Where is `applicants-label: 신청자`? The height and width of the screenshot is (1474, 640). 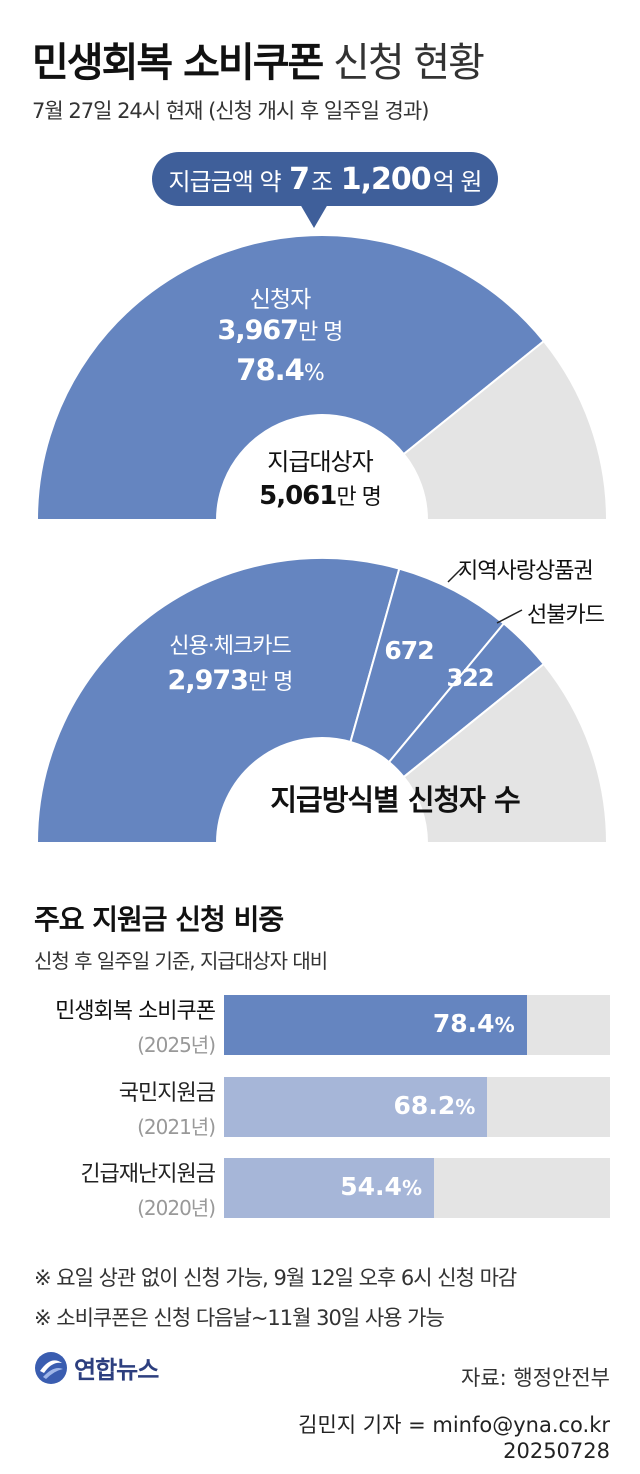 applicants-label: 신청자 is located at coordinates (280, 300).